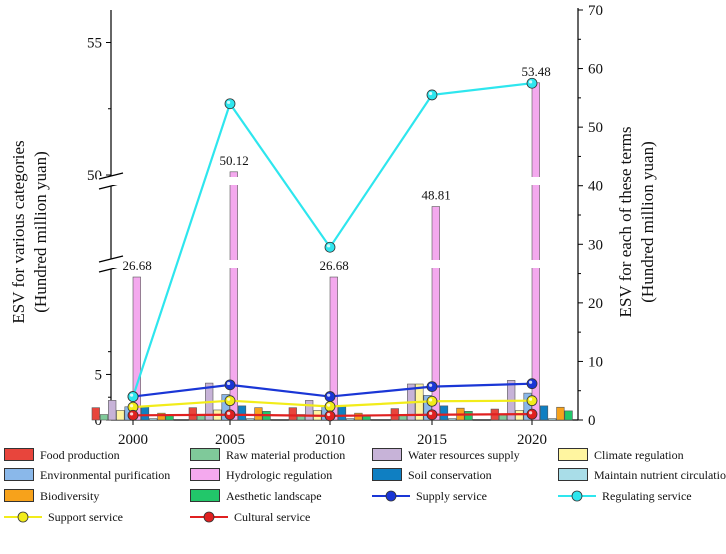 The height and width of the screenshot is (554, 726). I want to click on right-tick-label: 60, so click(595, 70).